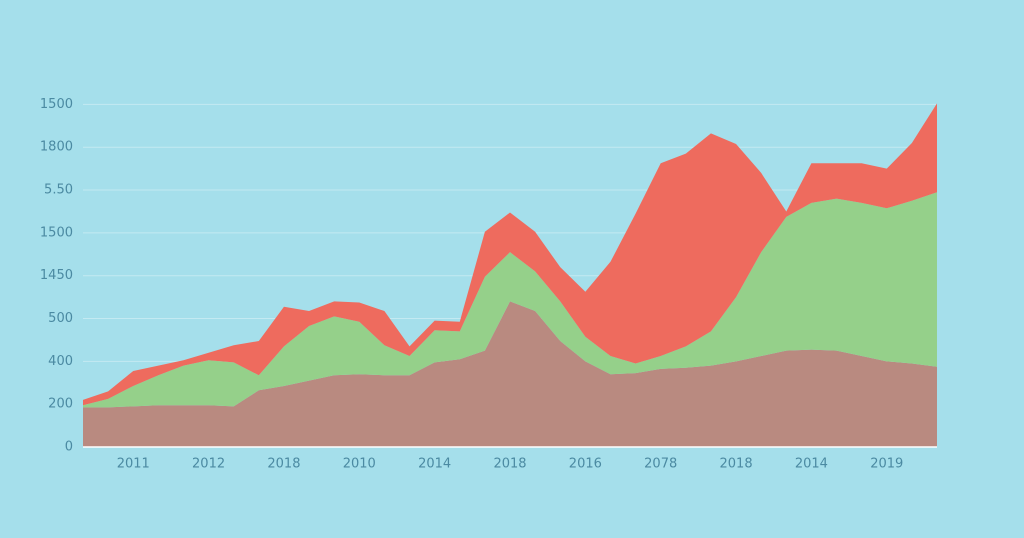 The width and height of the screenshot is (1024, 538). I want to click on x-tick-label: 2012, so click(208, 464).